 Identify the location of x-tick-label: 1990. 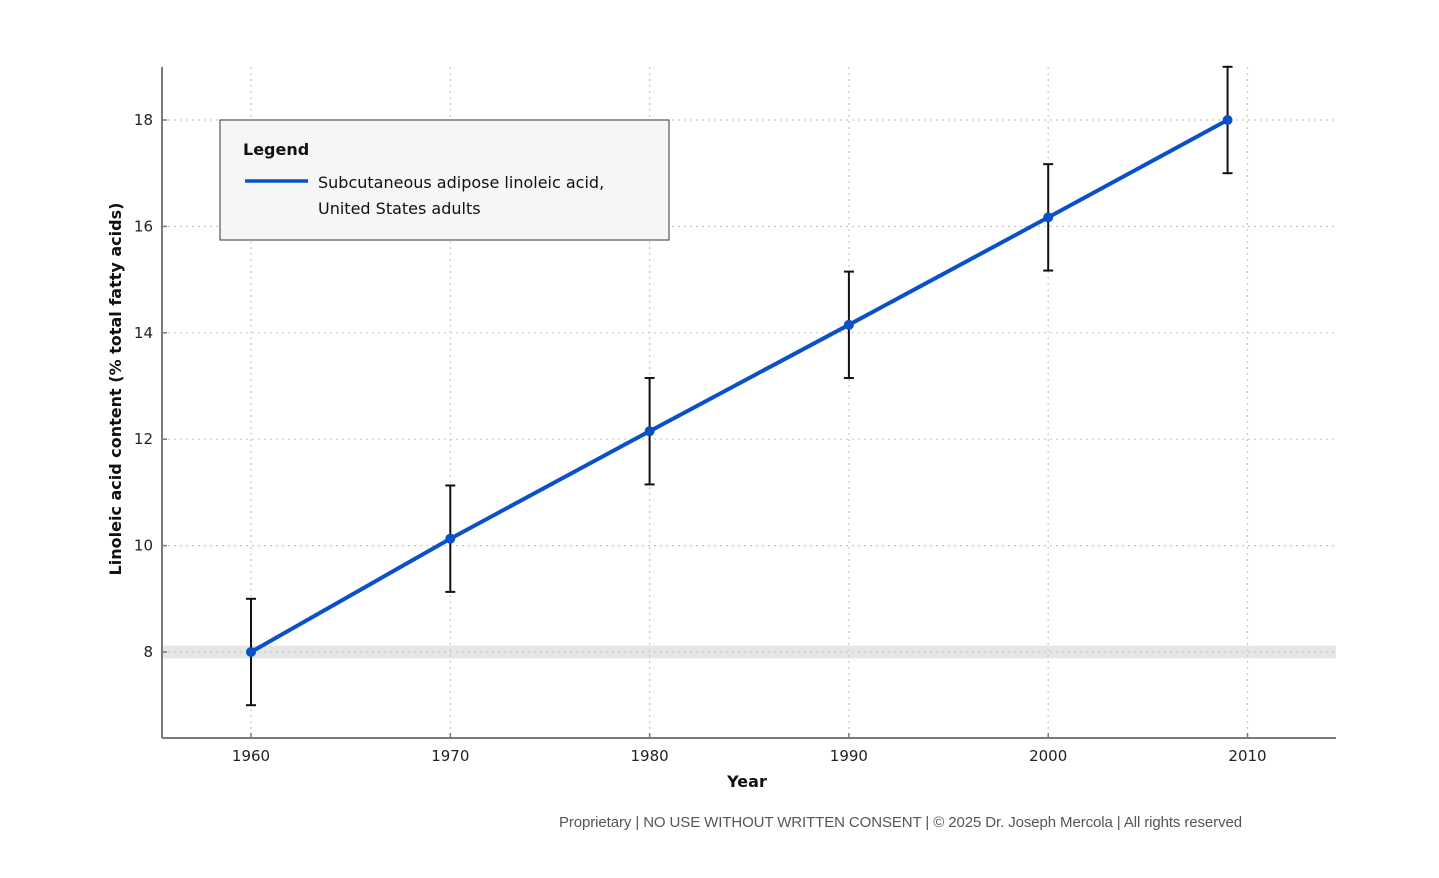
(849, 756).